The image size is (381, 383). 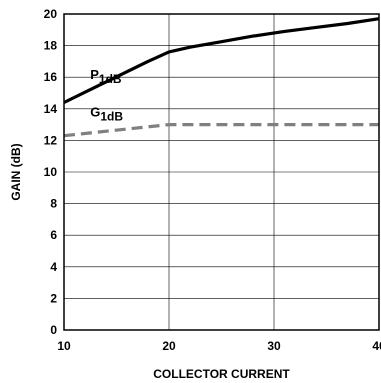 I want to click on series-label-main: G, so click(x=95, y=112).